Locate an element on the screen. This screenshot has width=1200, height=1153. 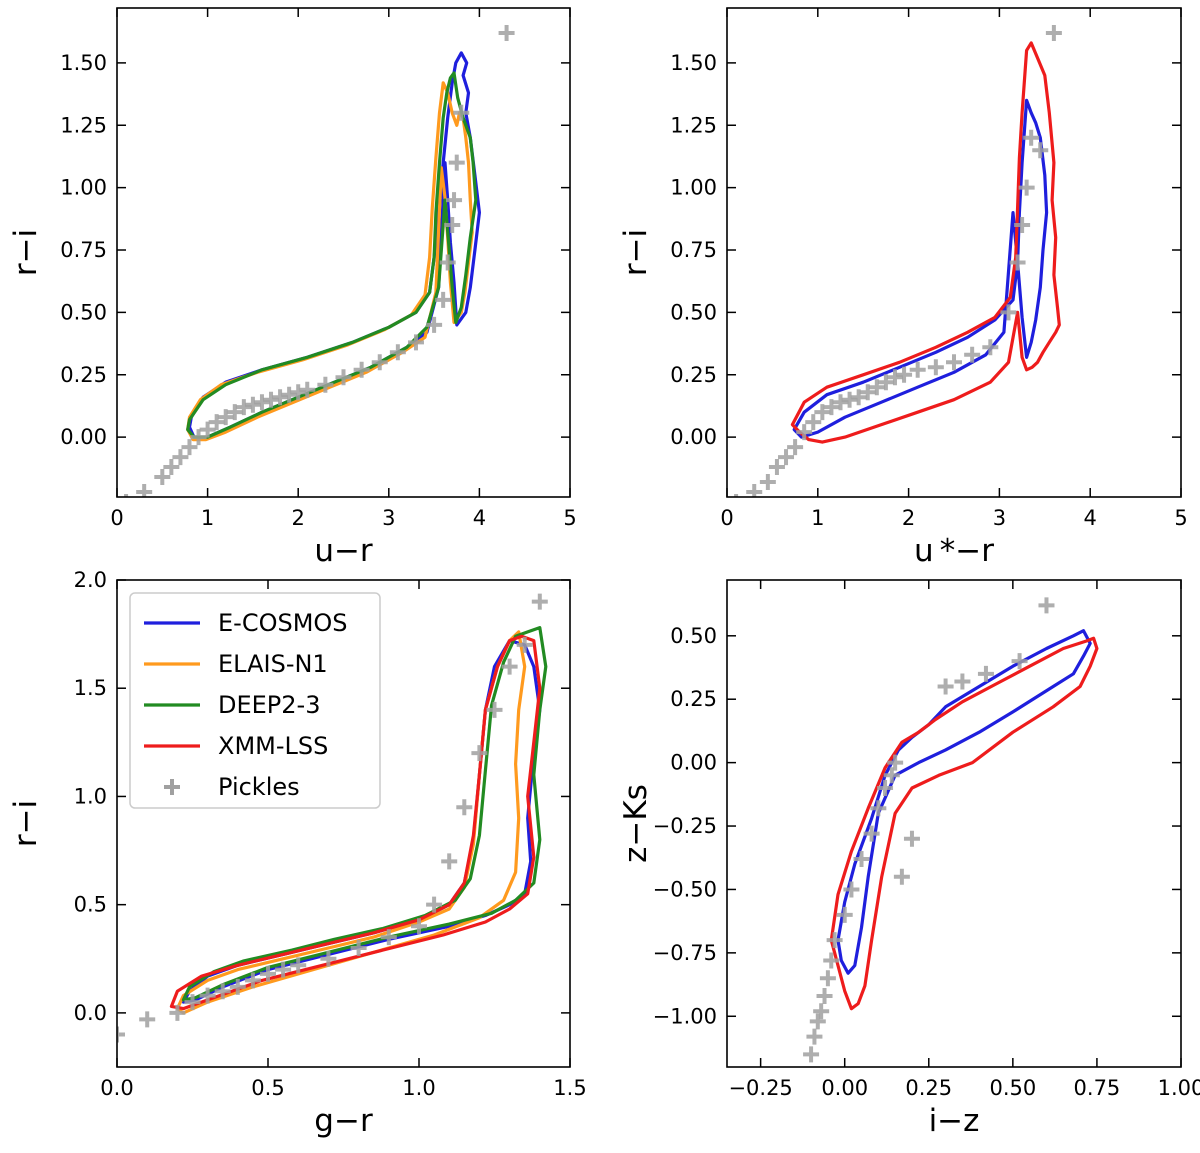
legend-label: DEEP2-3 is located at coordinates (269, 705).